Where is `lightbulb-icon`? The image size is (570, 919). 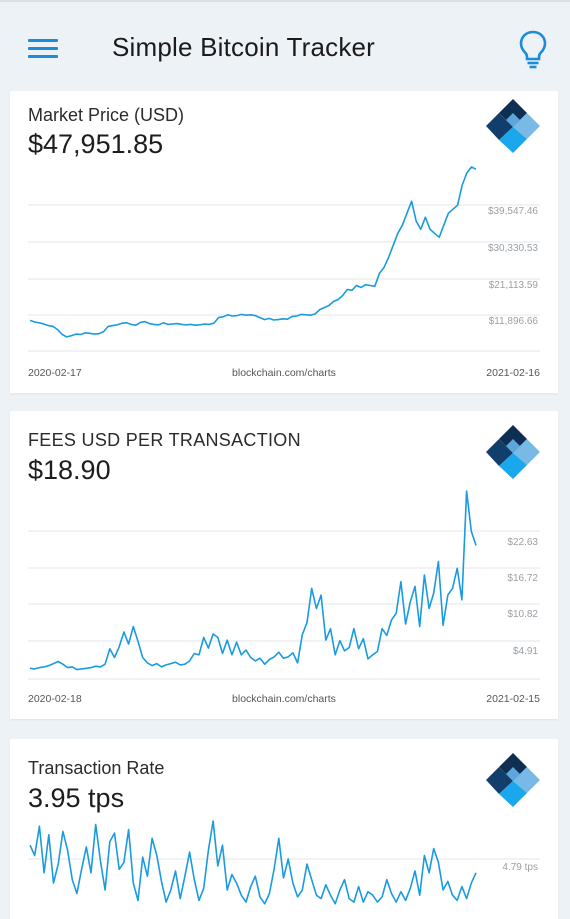 lightbulb-icon is located at coordinates (533, 49).